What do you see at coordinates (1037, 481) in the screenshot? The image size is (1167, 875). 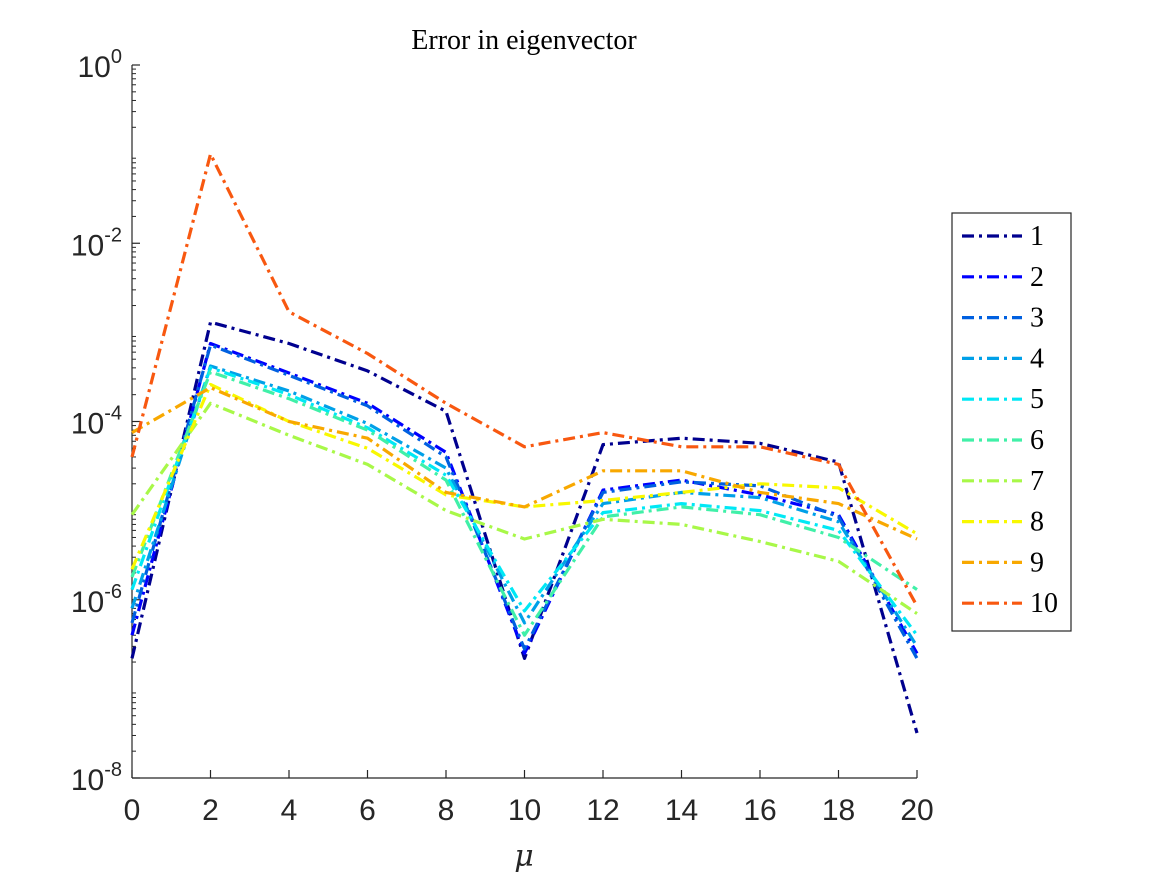 I see `legend-label-7: 7` at bounding box center [1037, 481].